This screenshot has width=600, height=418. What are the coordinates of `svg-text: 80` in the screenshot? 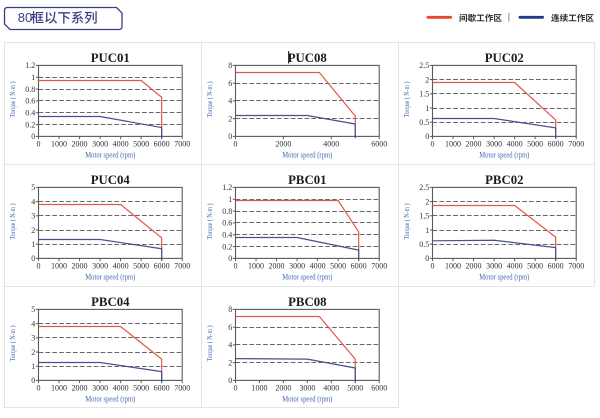 It's located at (25, 17).